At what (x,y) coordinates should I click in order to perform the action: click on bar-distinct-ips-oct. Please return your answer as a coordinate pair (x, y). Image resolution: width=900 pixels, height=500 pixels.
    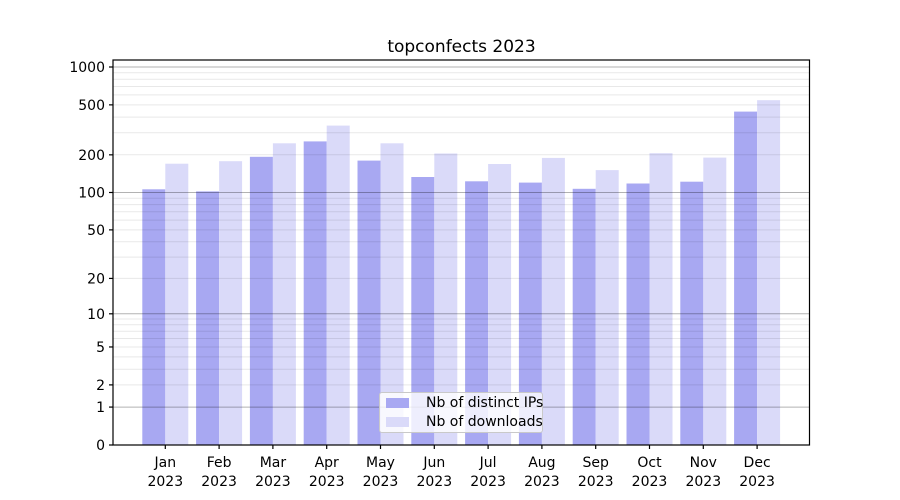
    Looking at the image, I should click on (638, 314).